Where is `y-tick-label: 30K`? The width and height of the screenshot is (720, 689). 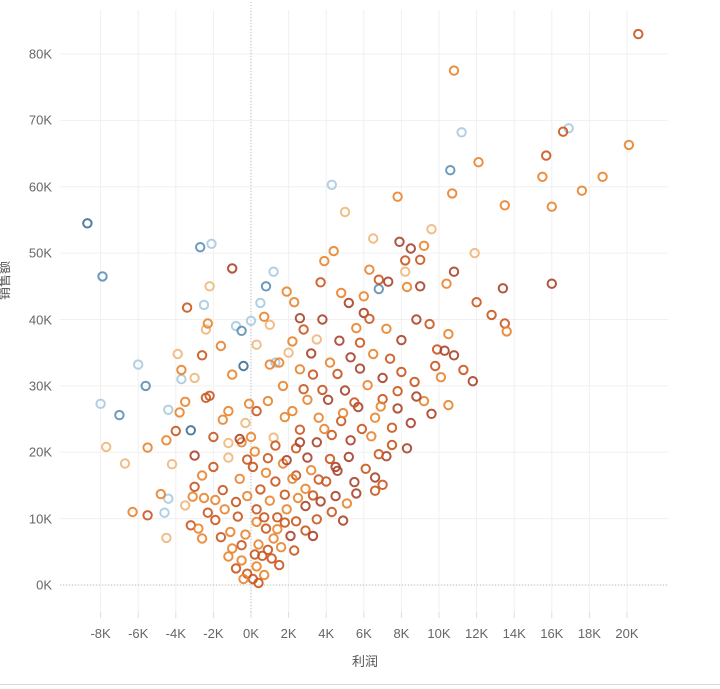 y-tick-label: 30K is located at coordinates (40, 386).